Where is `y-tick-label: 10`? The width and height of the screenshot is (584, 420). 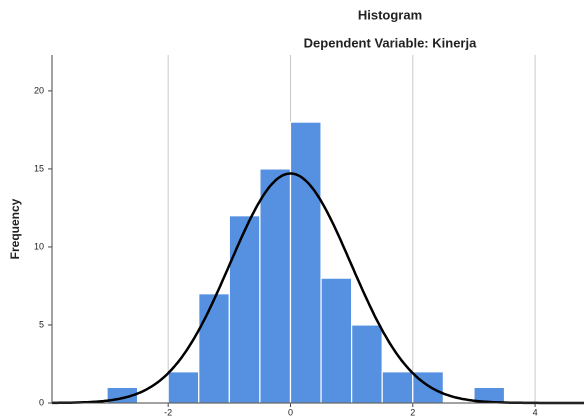
y-tick-label: 10 is located at coordinates (39, 246).